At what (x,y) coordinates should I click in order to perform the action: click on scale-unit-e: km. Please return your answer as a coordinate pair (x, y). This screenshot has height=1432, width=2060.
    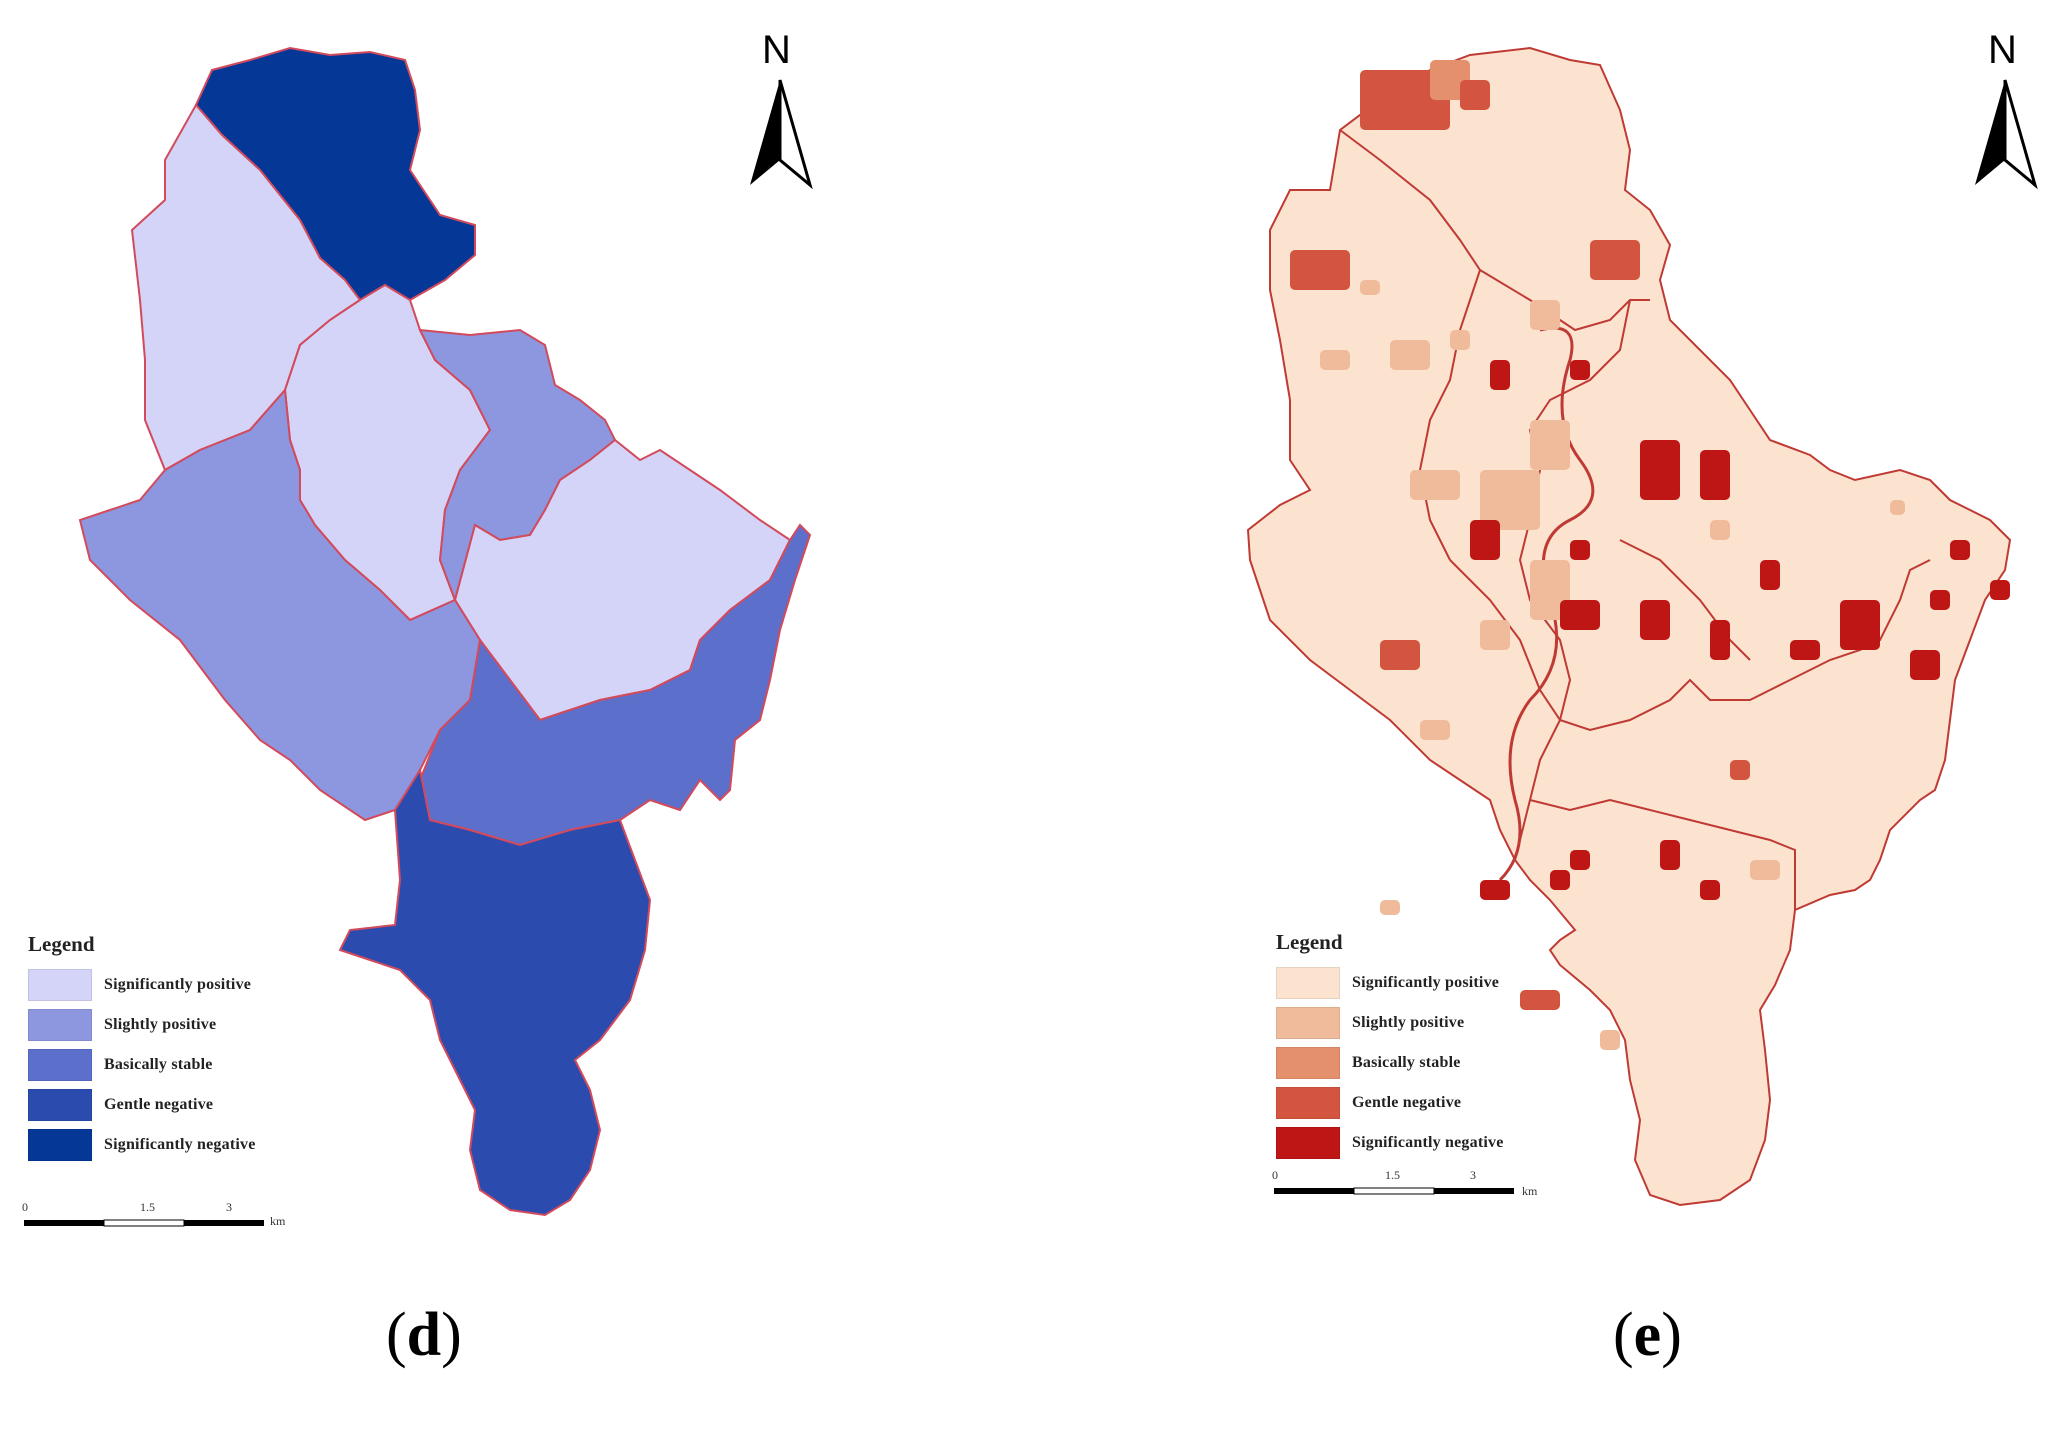
    Looking at the image, I should click on (1530, 1191).